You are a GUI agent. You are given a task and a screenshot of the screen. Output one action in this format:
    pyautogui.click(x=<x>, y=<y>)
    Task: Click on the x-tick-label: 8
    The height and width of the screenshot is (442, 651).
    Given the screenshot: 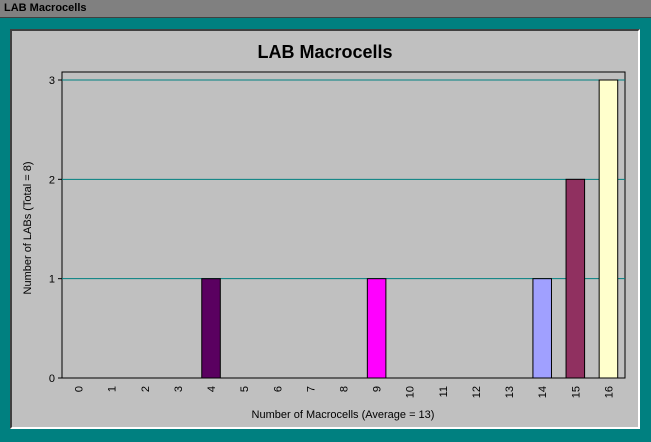 What is the action you would take?
    pyautogui.click(x=345, y=389)
    